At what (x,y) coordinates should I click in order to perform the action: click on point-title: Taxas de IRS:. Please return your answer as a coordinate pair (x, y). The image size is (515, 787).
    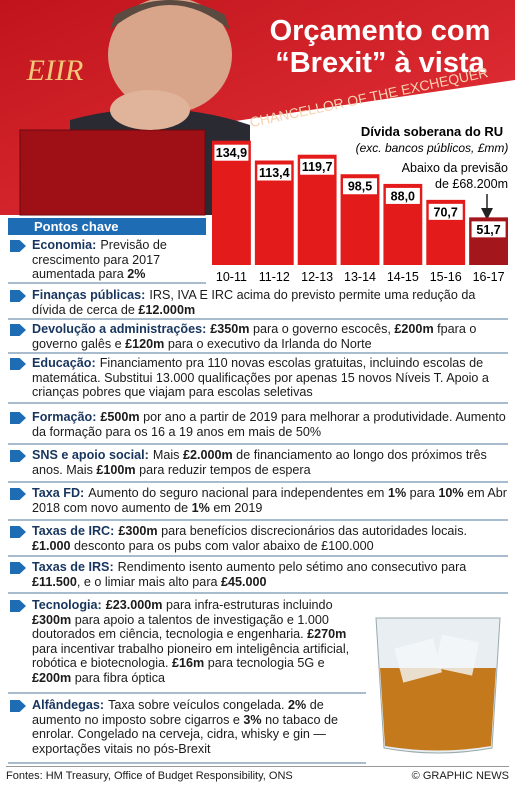
    Looking at the image, I should click on (73, 567).